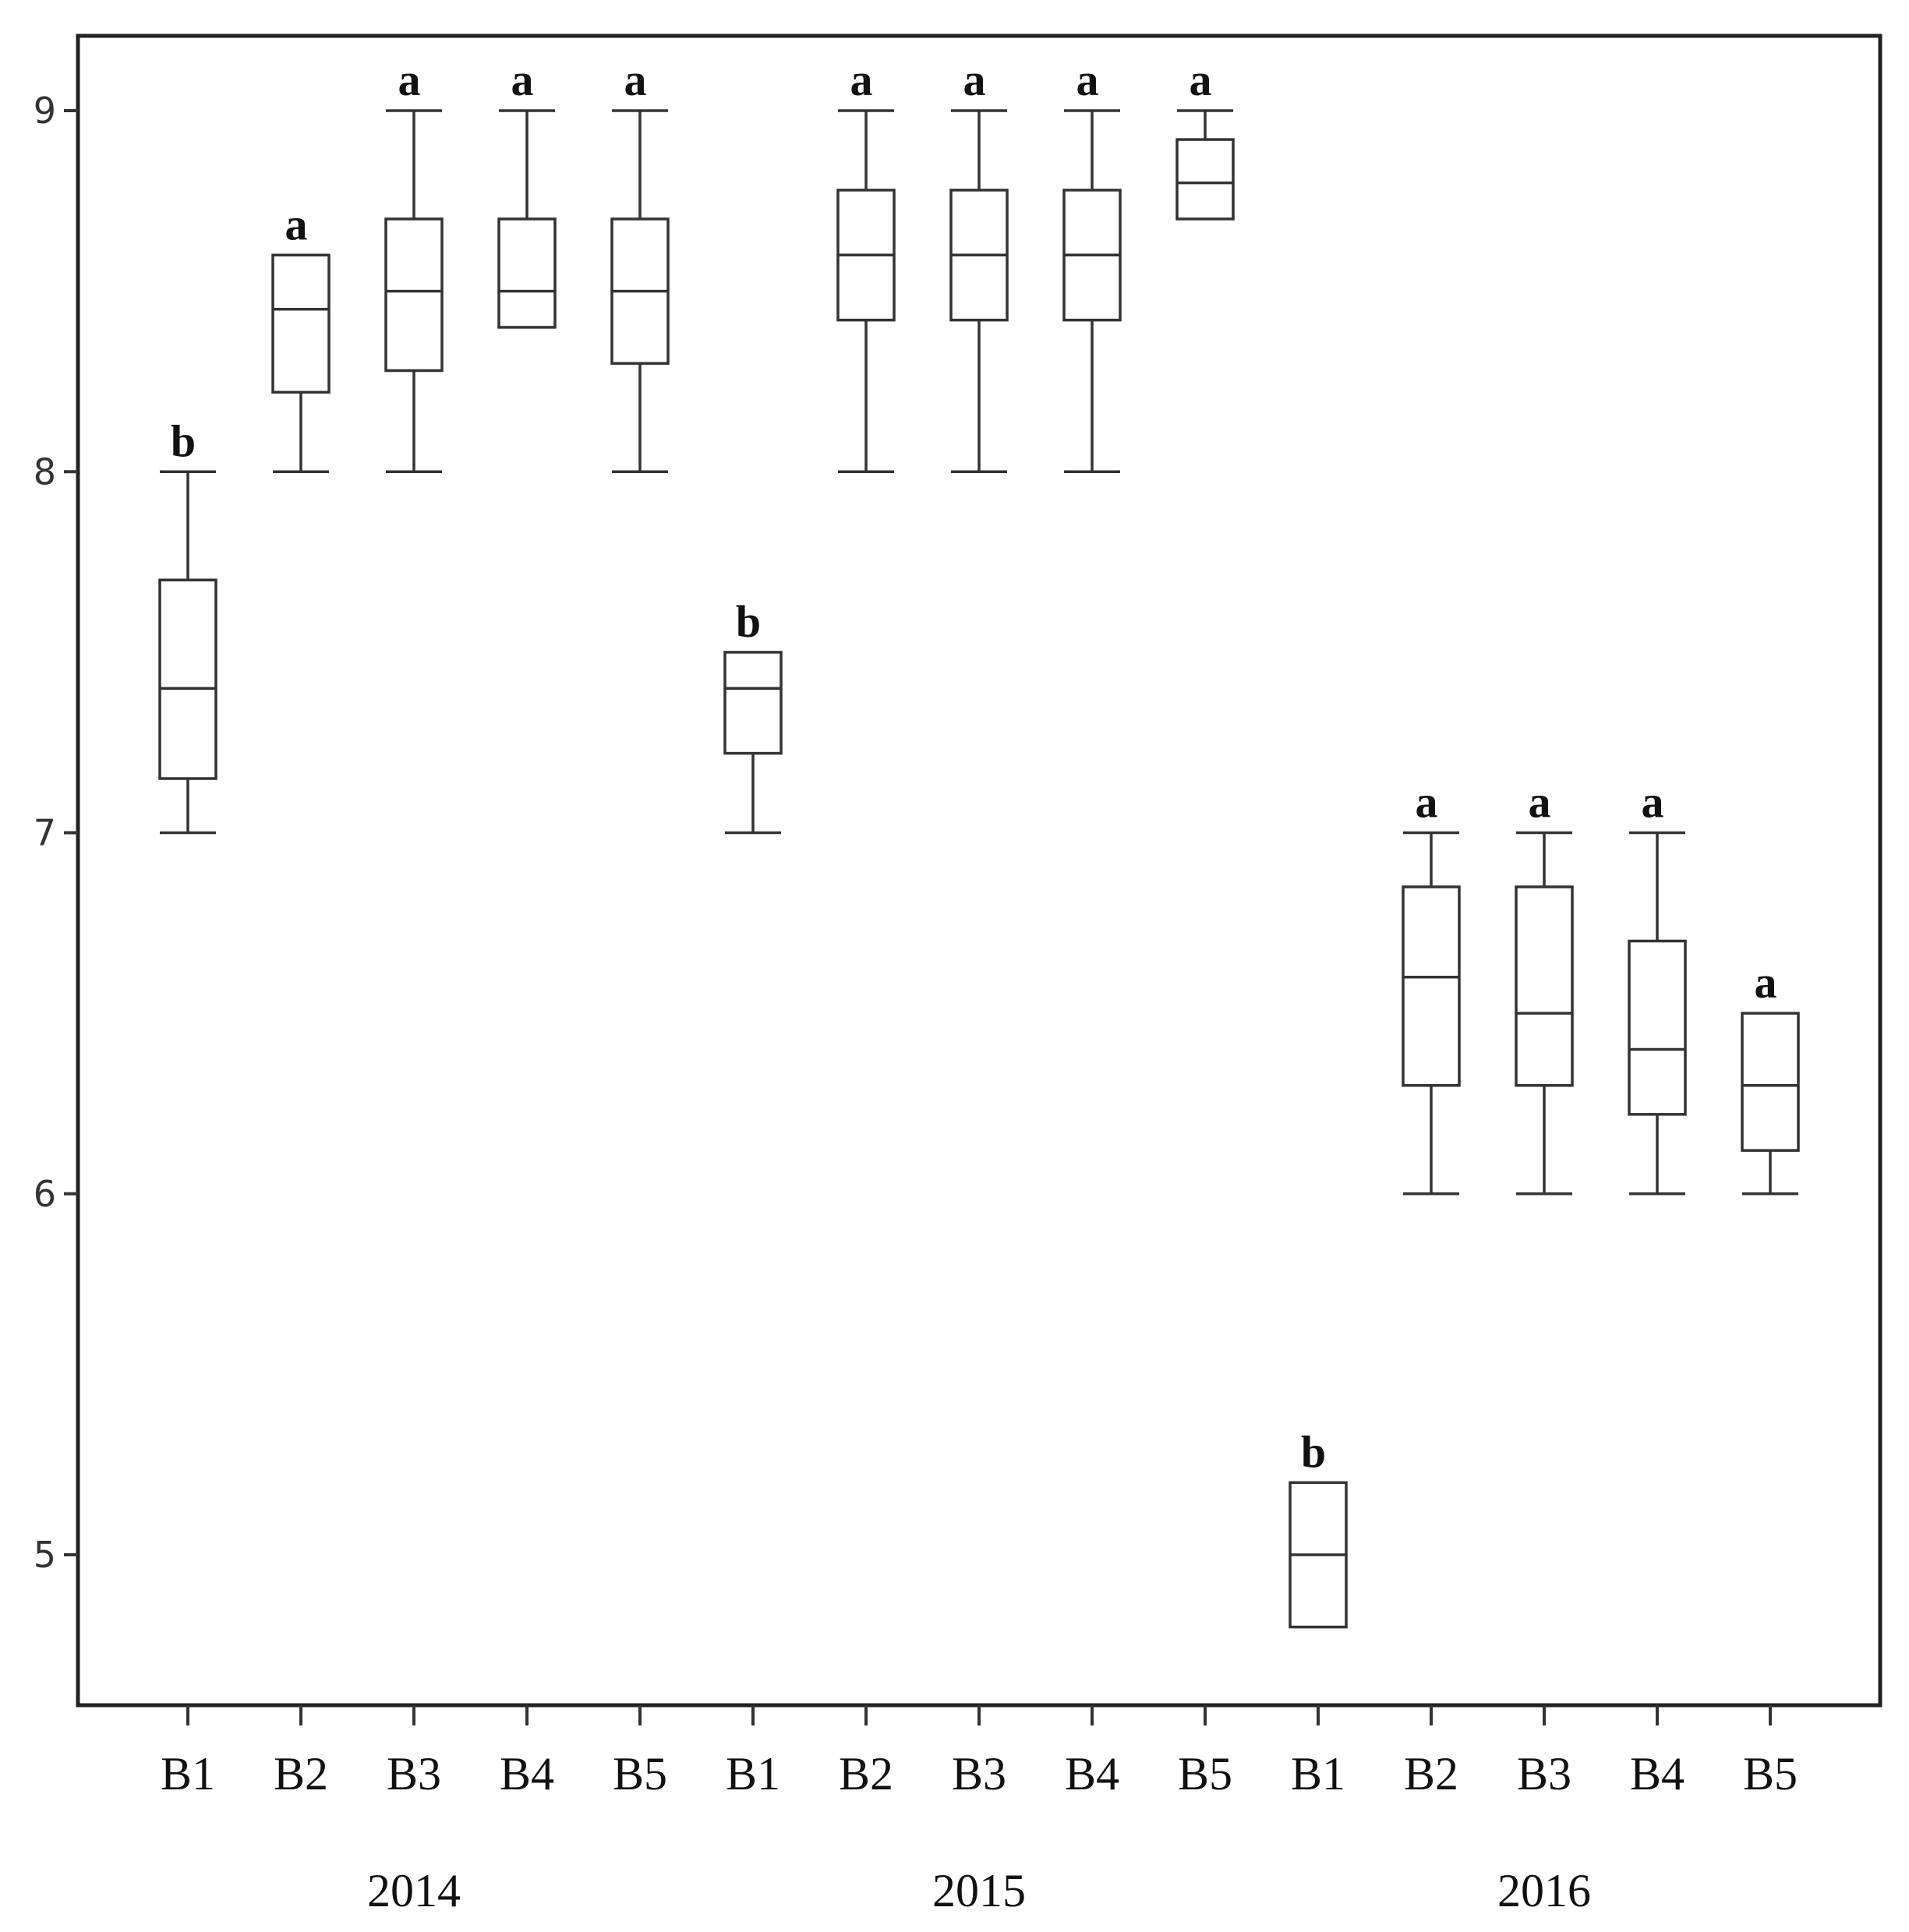 The width and height of the screenshot is (1909, 1932). What do you see at coordinates (640, 264) in the screenshot?
I see `box-2014-B5: a` at bounding box center [640, 264].